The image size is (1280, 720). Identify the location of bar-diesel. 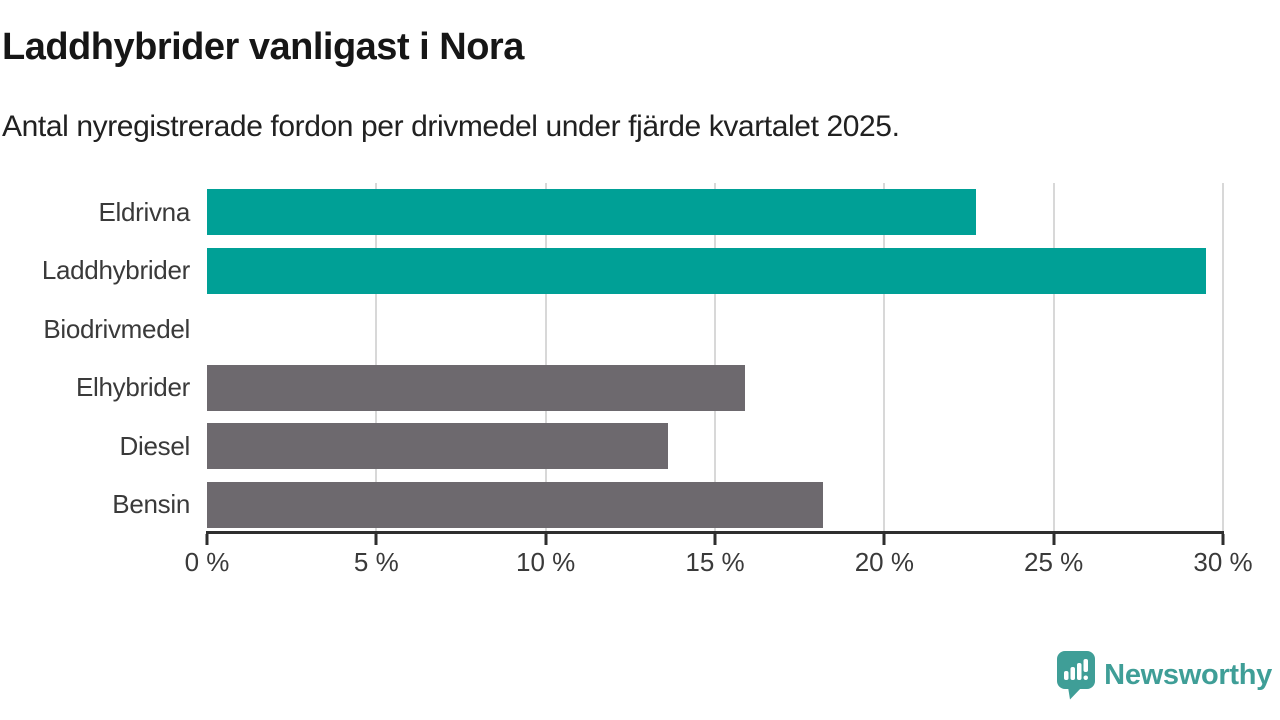
(437, 446).